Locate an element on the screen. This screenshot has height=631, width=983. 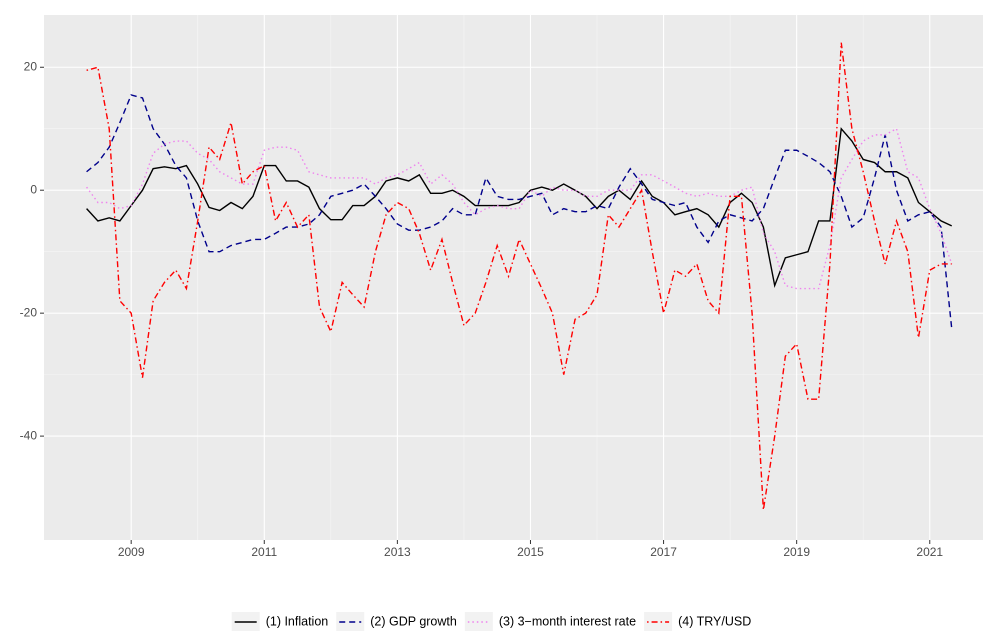
x-tick-label: 2017 is located at coordinates (663, 552).